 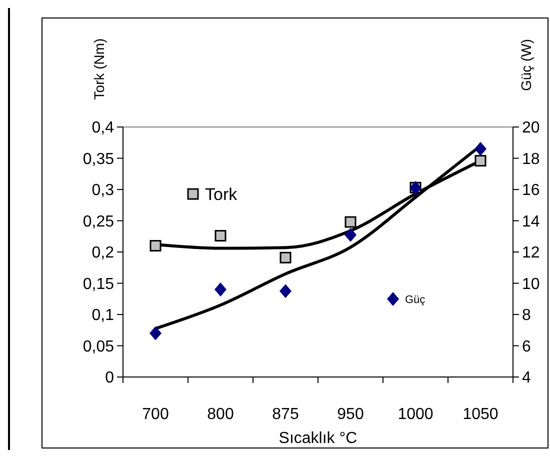 What do you see at coordinates (103, 253) in the screenshot?
I see `y-tick-label: 0,2` at bounding box center [103, 253].